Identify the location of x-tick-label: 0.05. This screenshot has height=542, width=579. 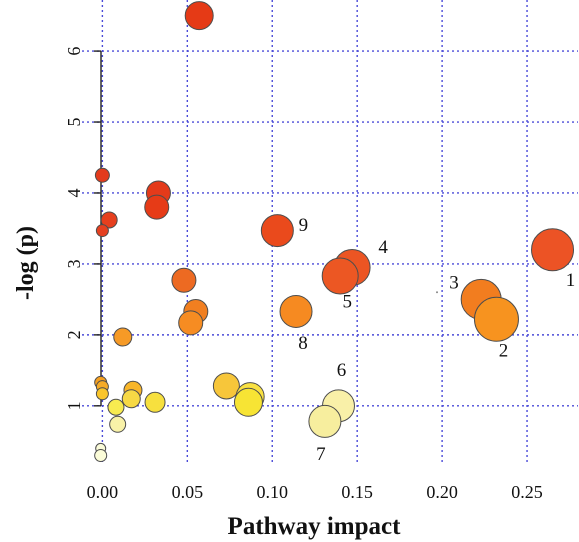
(188, 492).